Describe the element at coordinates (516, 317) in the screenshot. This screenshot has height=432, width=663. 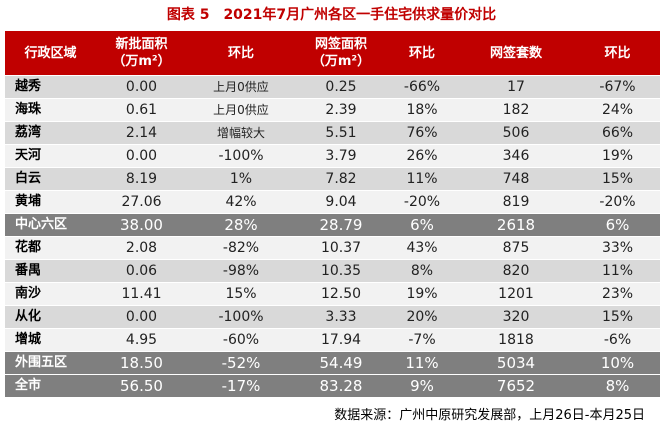
I see `signed-units-cell: 320` at that location.